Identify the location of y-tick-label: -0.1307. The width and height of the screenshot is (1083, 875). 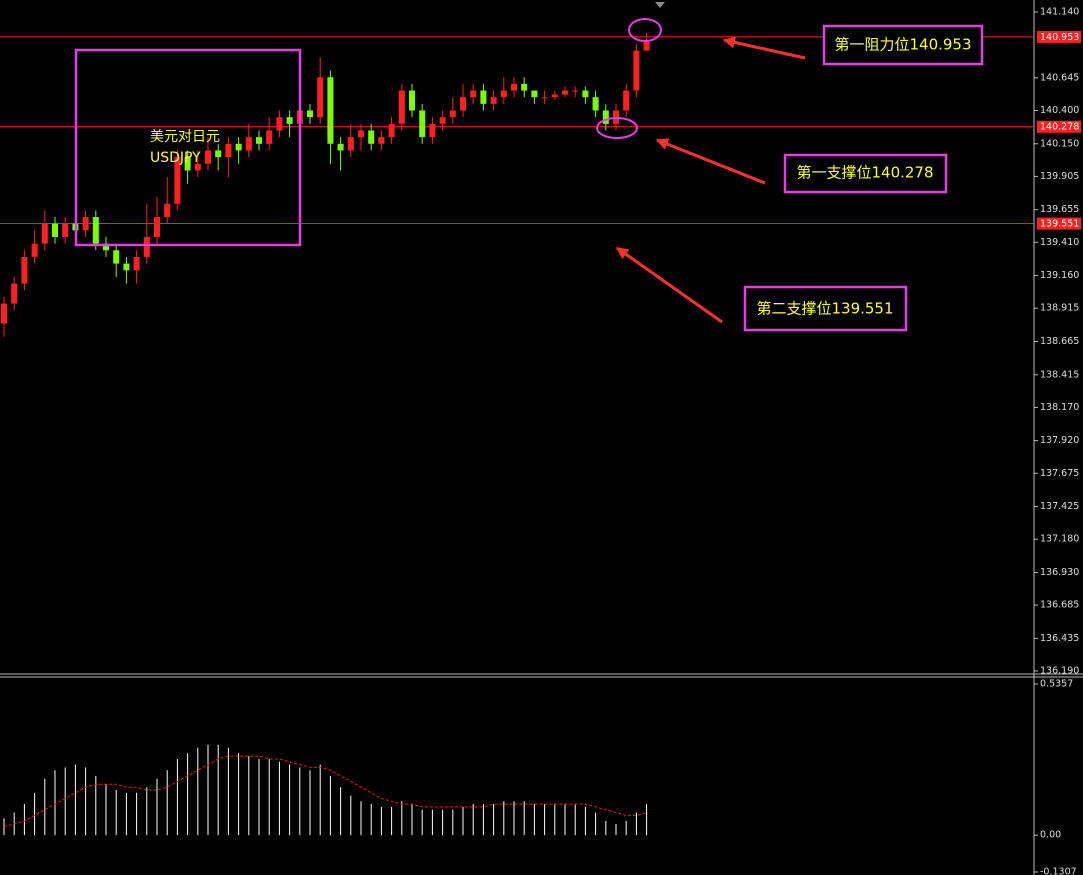
(1058, 871).